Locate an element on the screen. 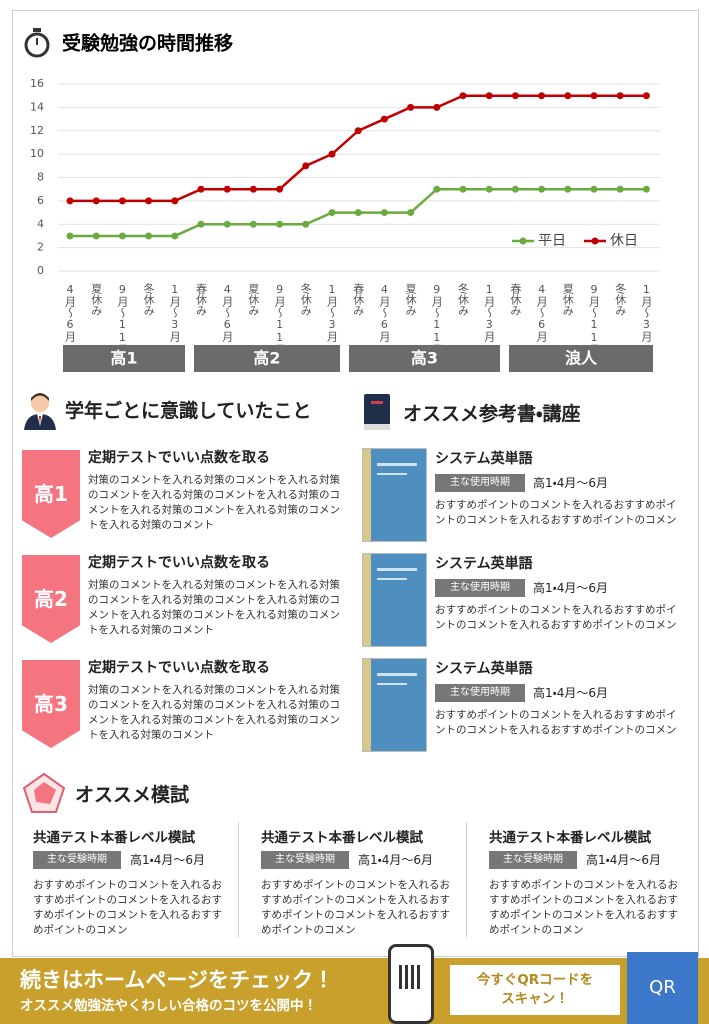 The width and height of the screenshot is (709, 1024). y-tick-label: 0 is located at coordinates (40, 270).